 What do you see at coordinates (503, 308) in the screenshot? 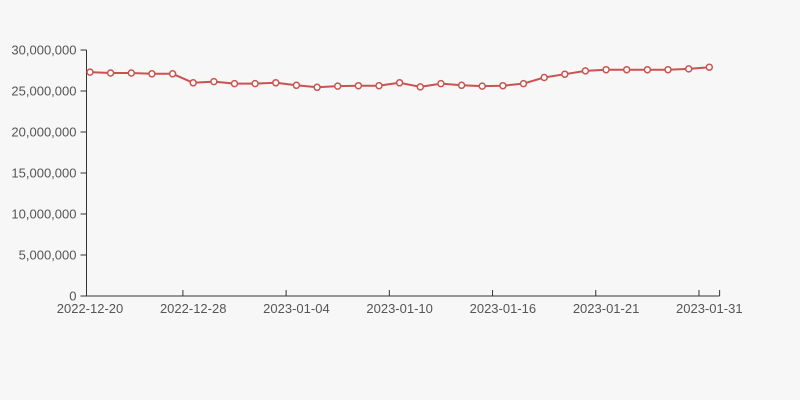
I see `x-axis-tick-label: 2023-01-16` at bounding box center [503, 308].